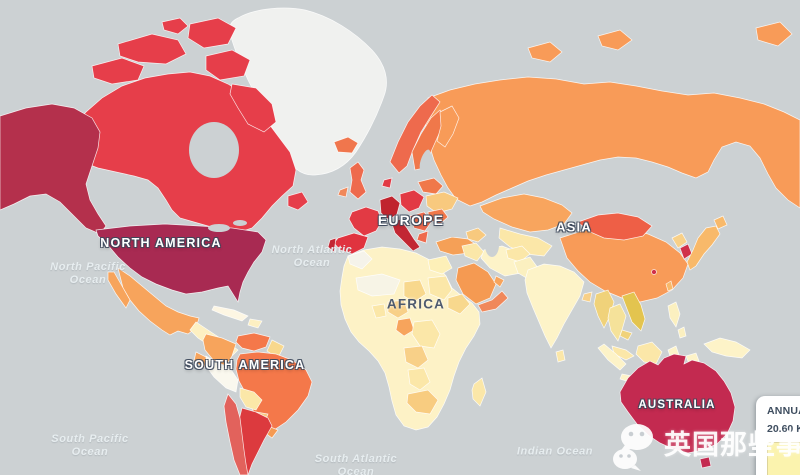 The width and height of the screenshot is (800, 475). I want to click on region-gulf-states, so click(499, 281).